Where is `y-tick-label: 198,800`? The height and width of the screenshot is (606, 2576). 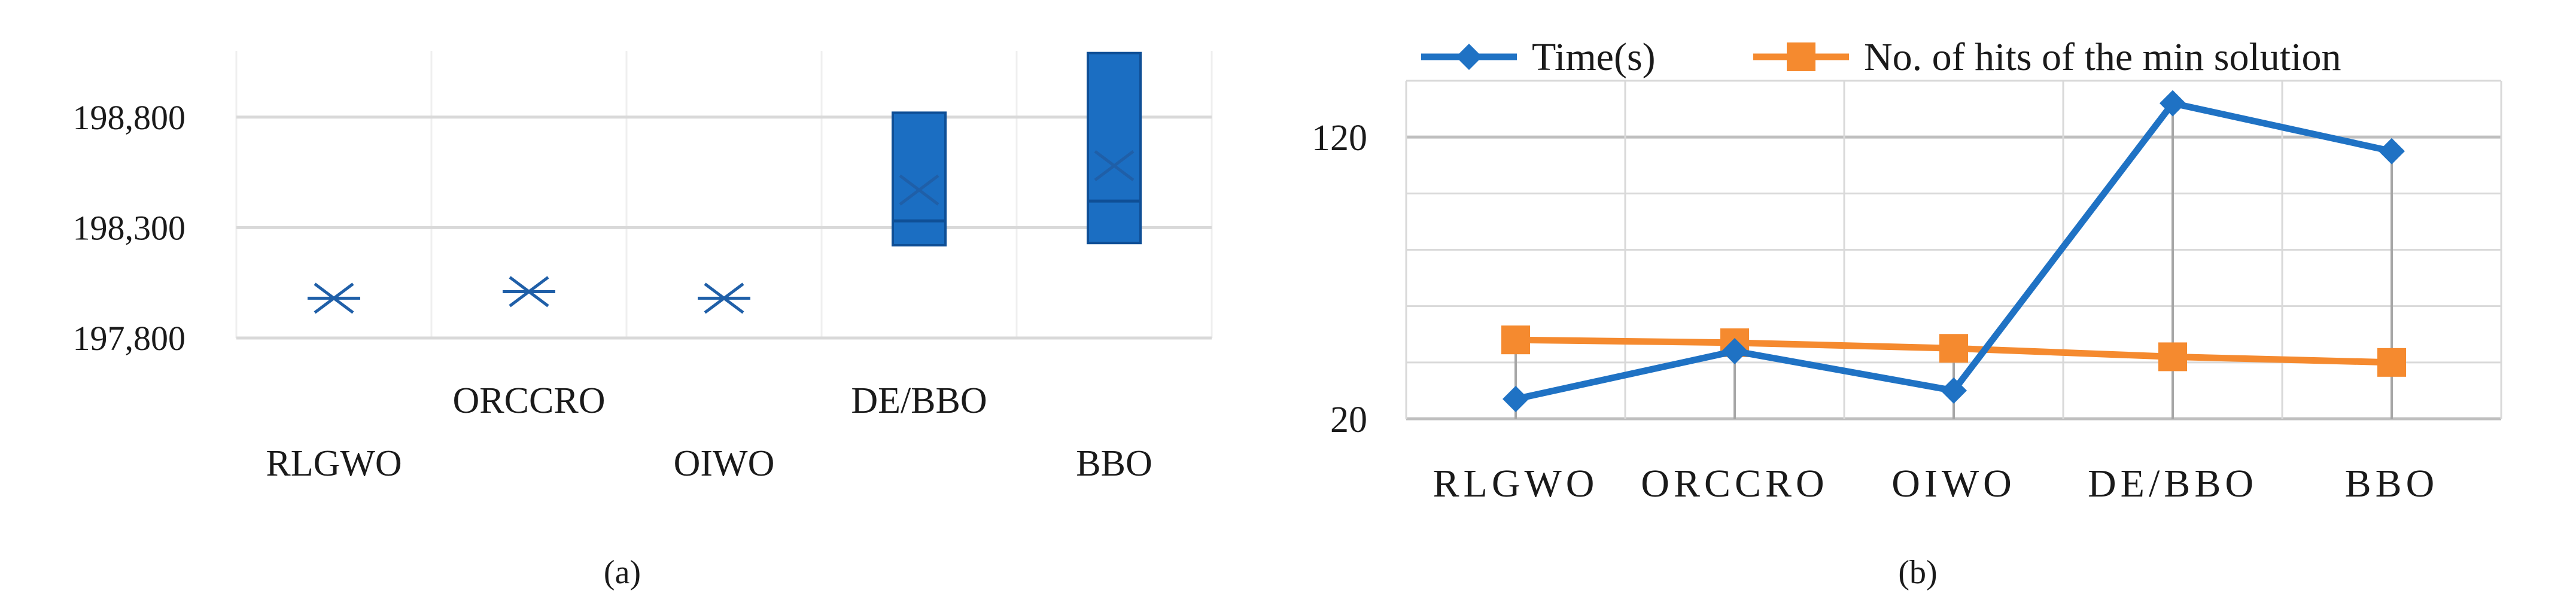
y-tick-label: 198,800 is located at coordinates (129, 117).